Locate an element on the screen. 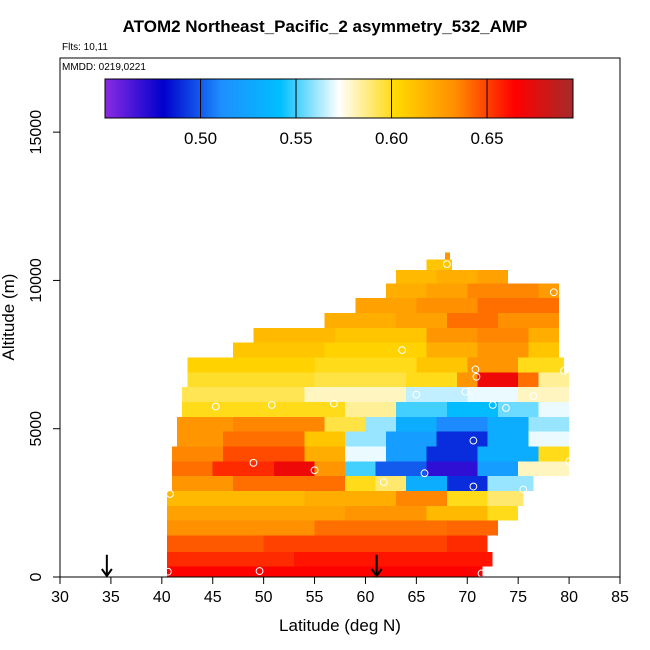 This screenshot has height=650, width=650. x-tick-label: 40 is located at coordinates (162, 597).